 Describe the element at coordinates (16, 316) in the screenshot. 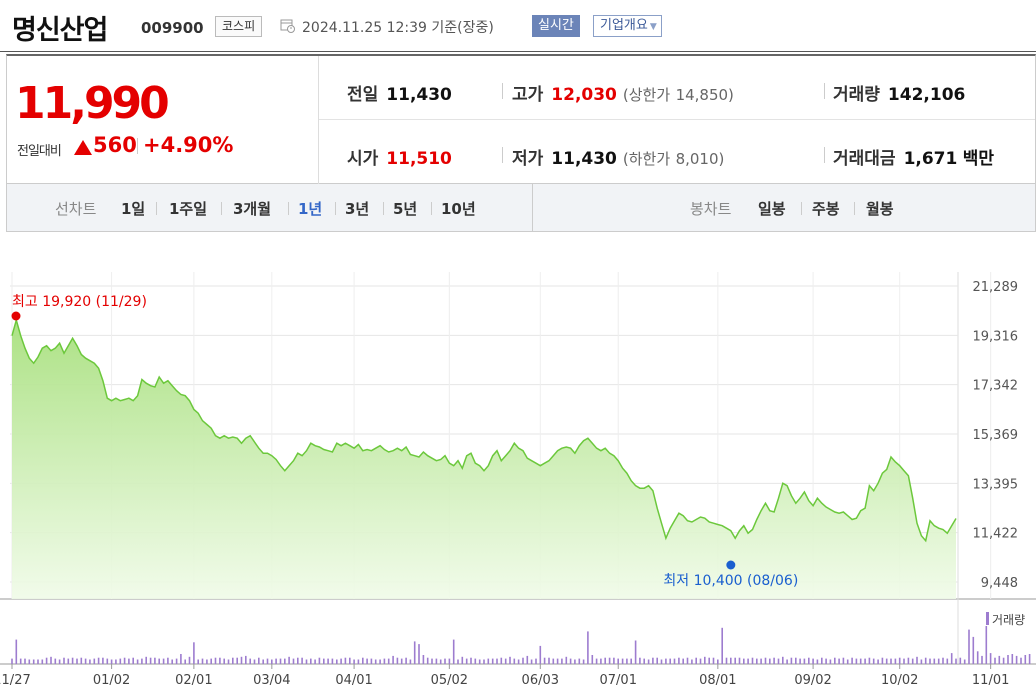

I see `max-marker` at that location.